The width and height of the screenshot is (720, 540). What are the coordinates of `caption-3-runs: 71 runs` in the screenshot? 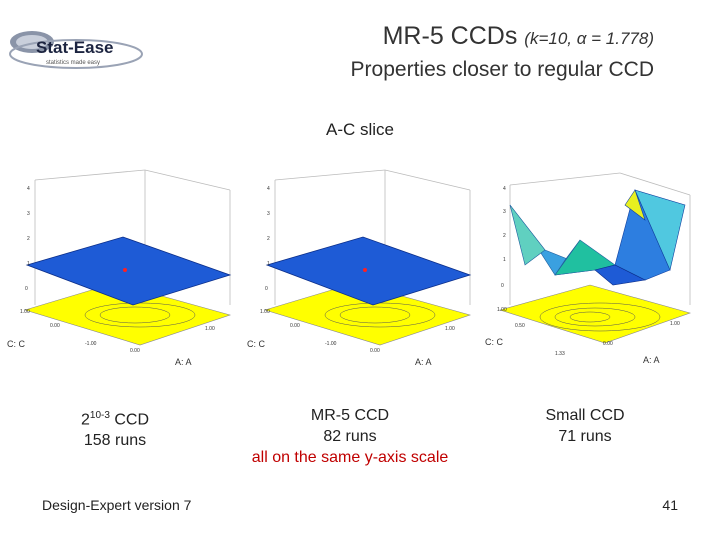 It's located at (585, 436).